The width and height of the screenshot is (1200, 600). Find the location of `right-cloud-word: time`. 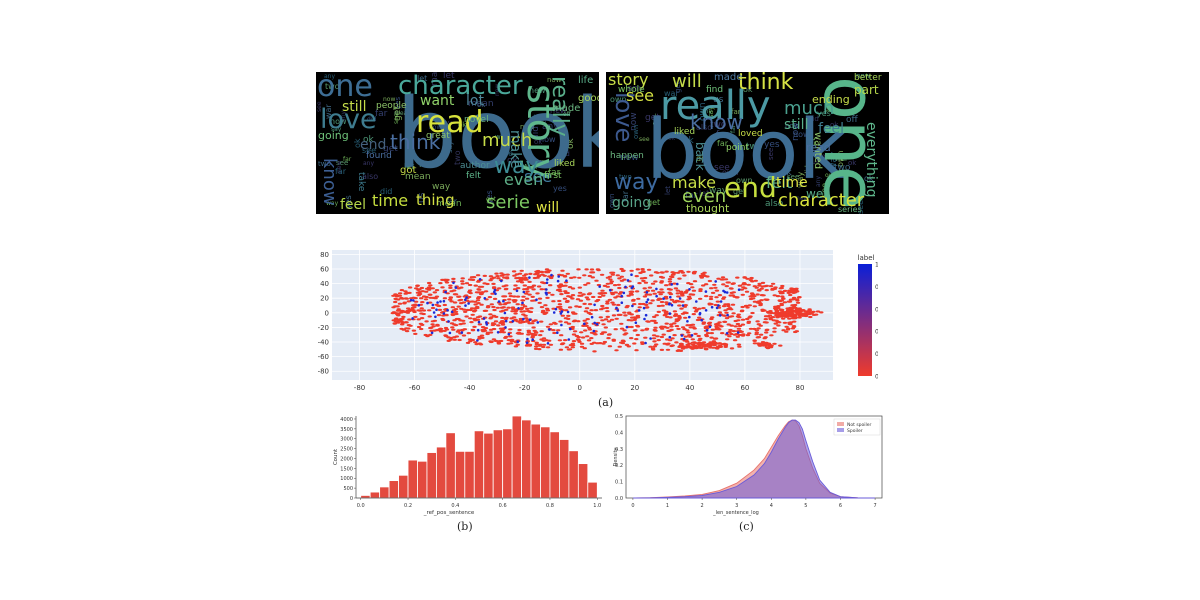

right-cloud-word: time is located at coordinates (792, 183).